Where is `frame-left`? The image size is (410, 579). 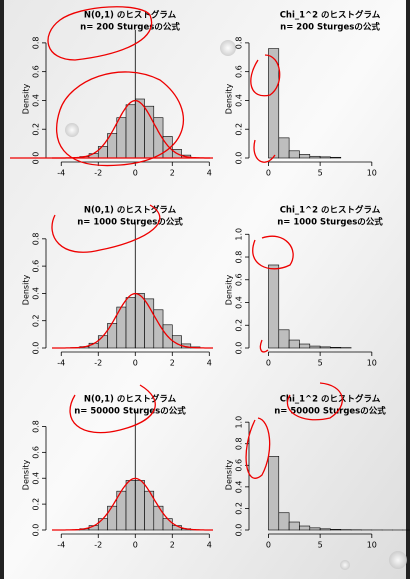
frame-left is located at coordinates (2, 289).